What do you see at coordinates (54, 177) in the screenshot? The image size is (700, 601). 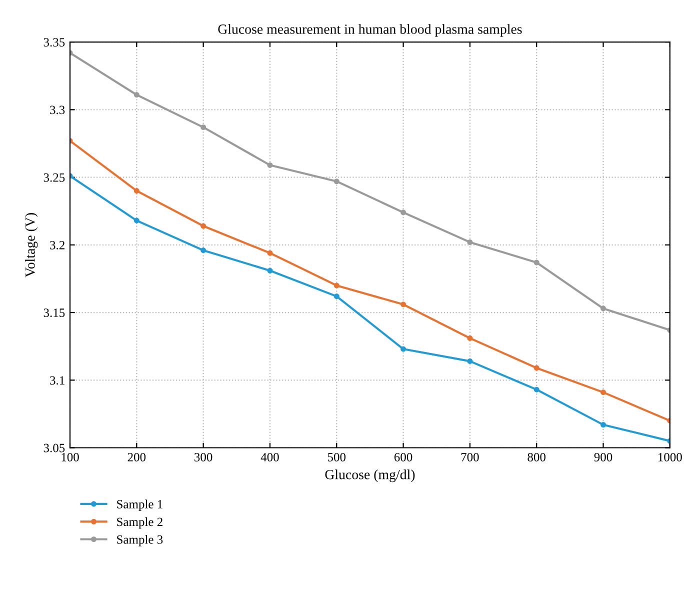 I see `y-tick-label: 3.25` at bounding box center [54, 177].